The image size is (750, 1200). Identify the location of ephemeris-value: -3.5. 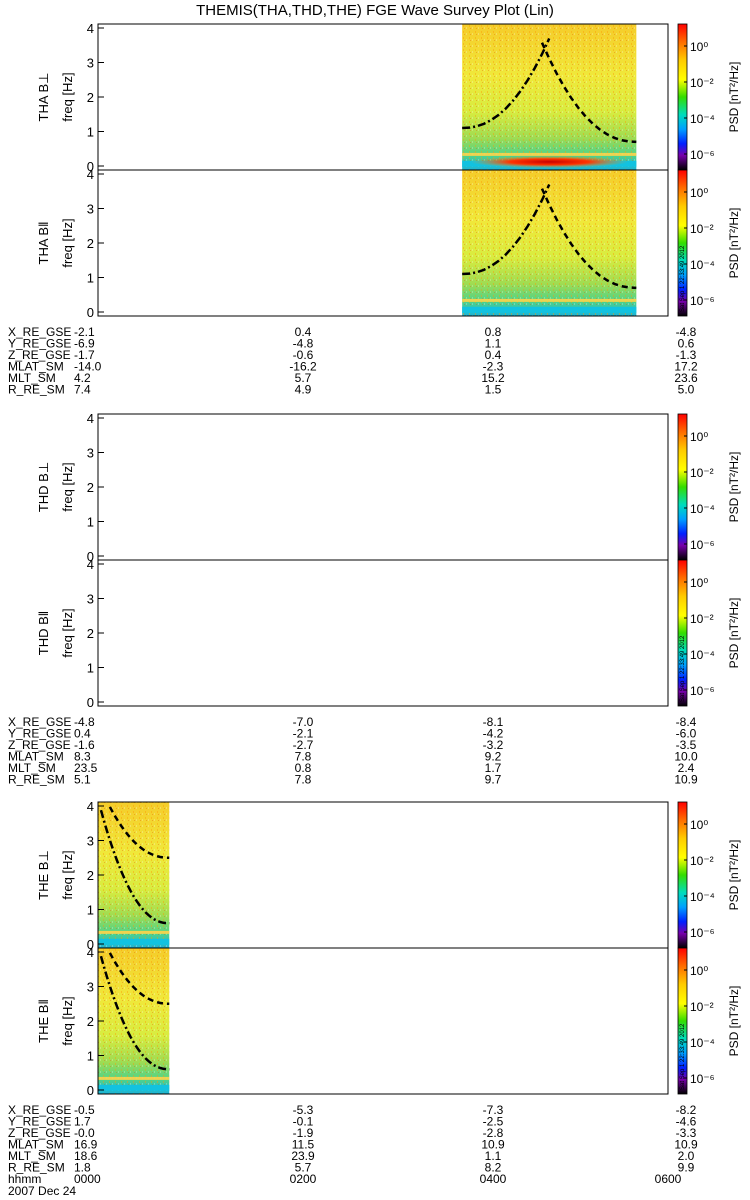
(686, 745).